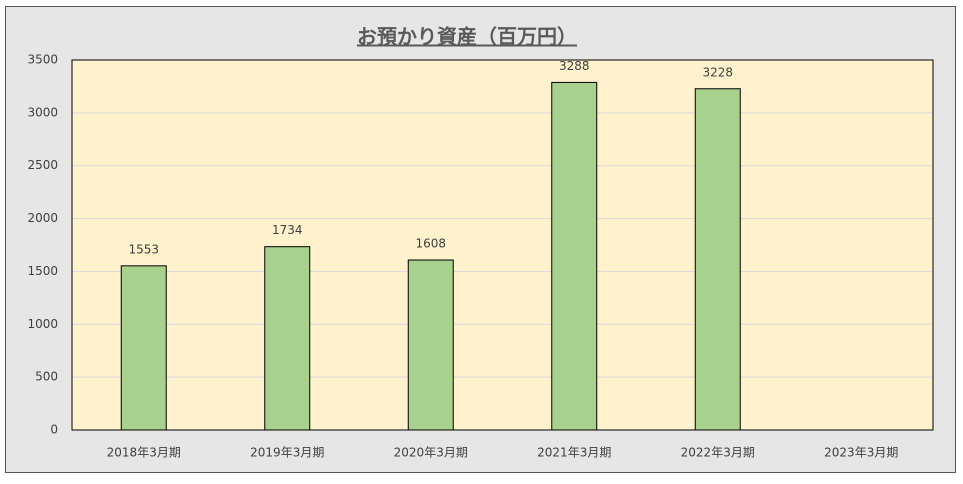  Describe the element at coordinates (144, 453) in the screenshot. I see `x-tick-label: 2018年3月期` at that location.